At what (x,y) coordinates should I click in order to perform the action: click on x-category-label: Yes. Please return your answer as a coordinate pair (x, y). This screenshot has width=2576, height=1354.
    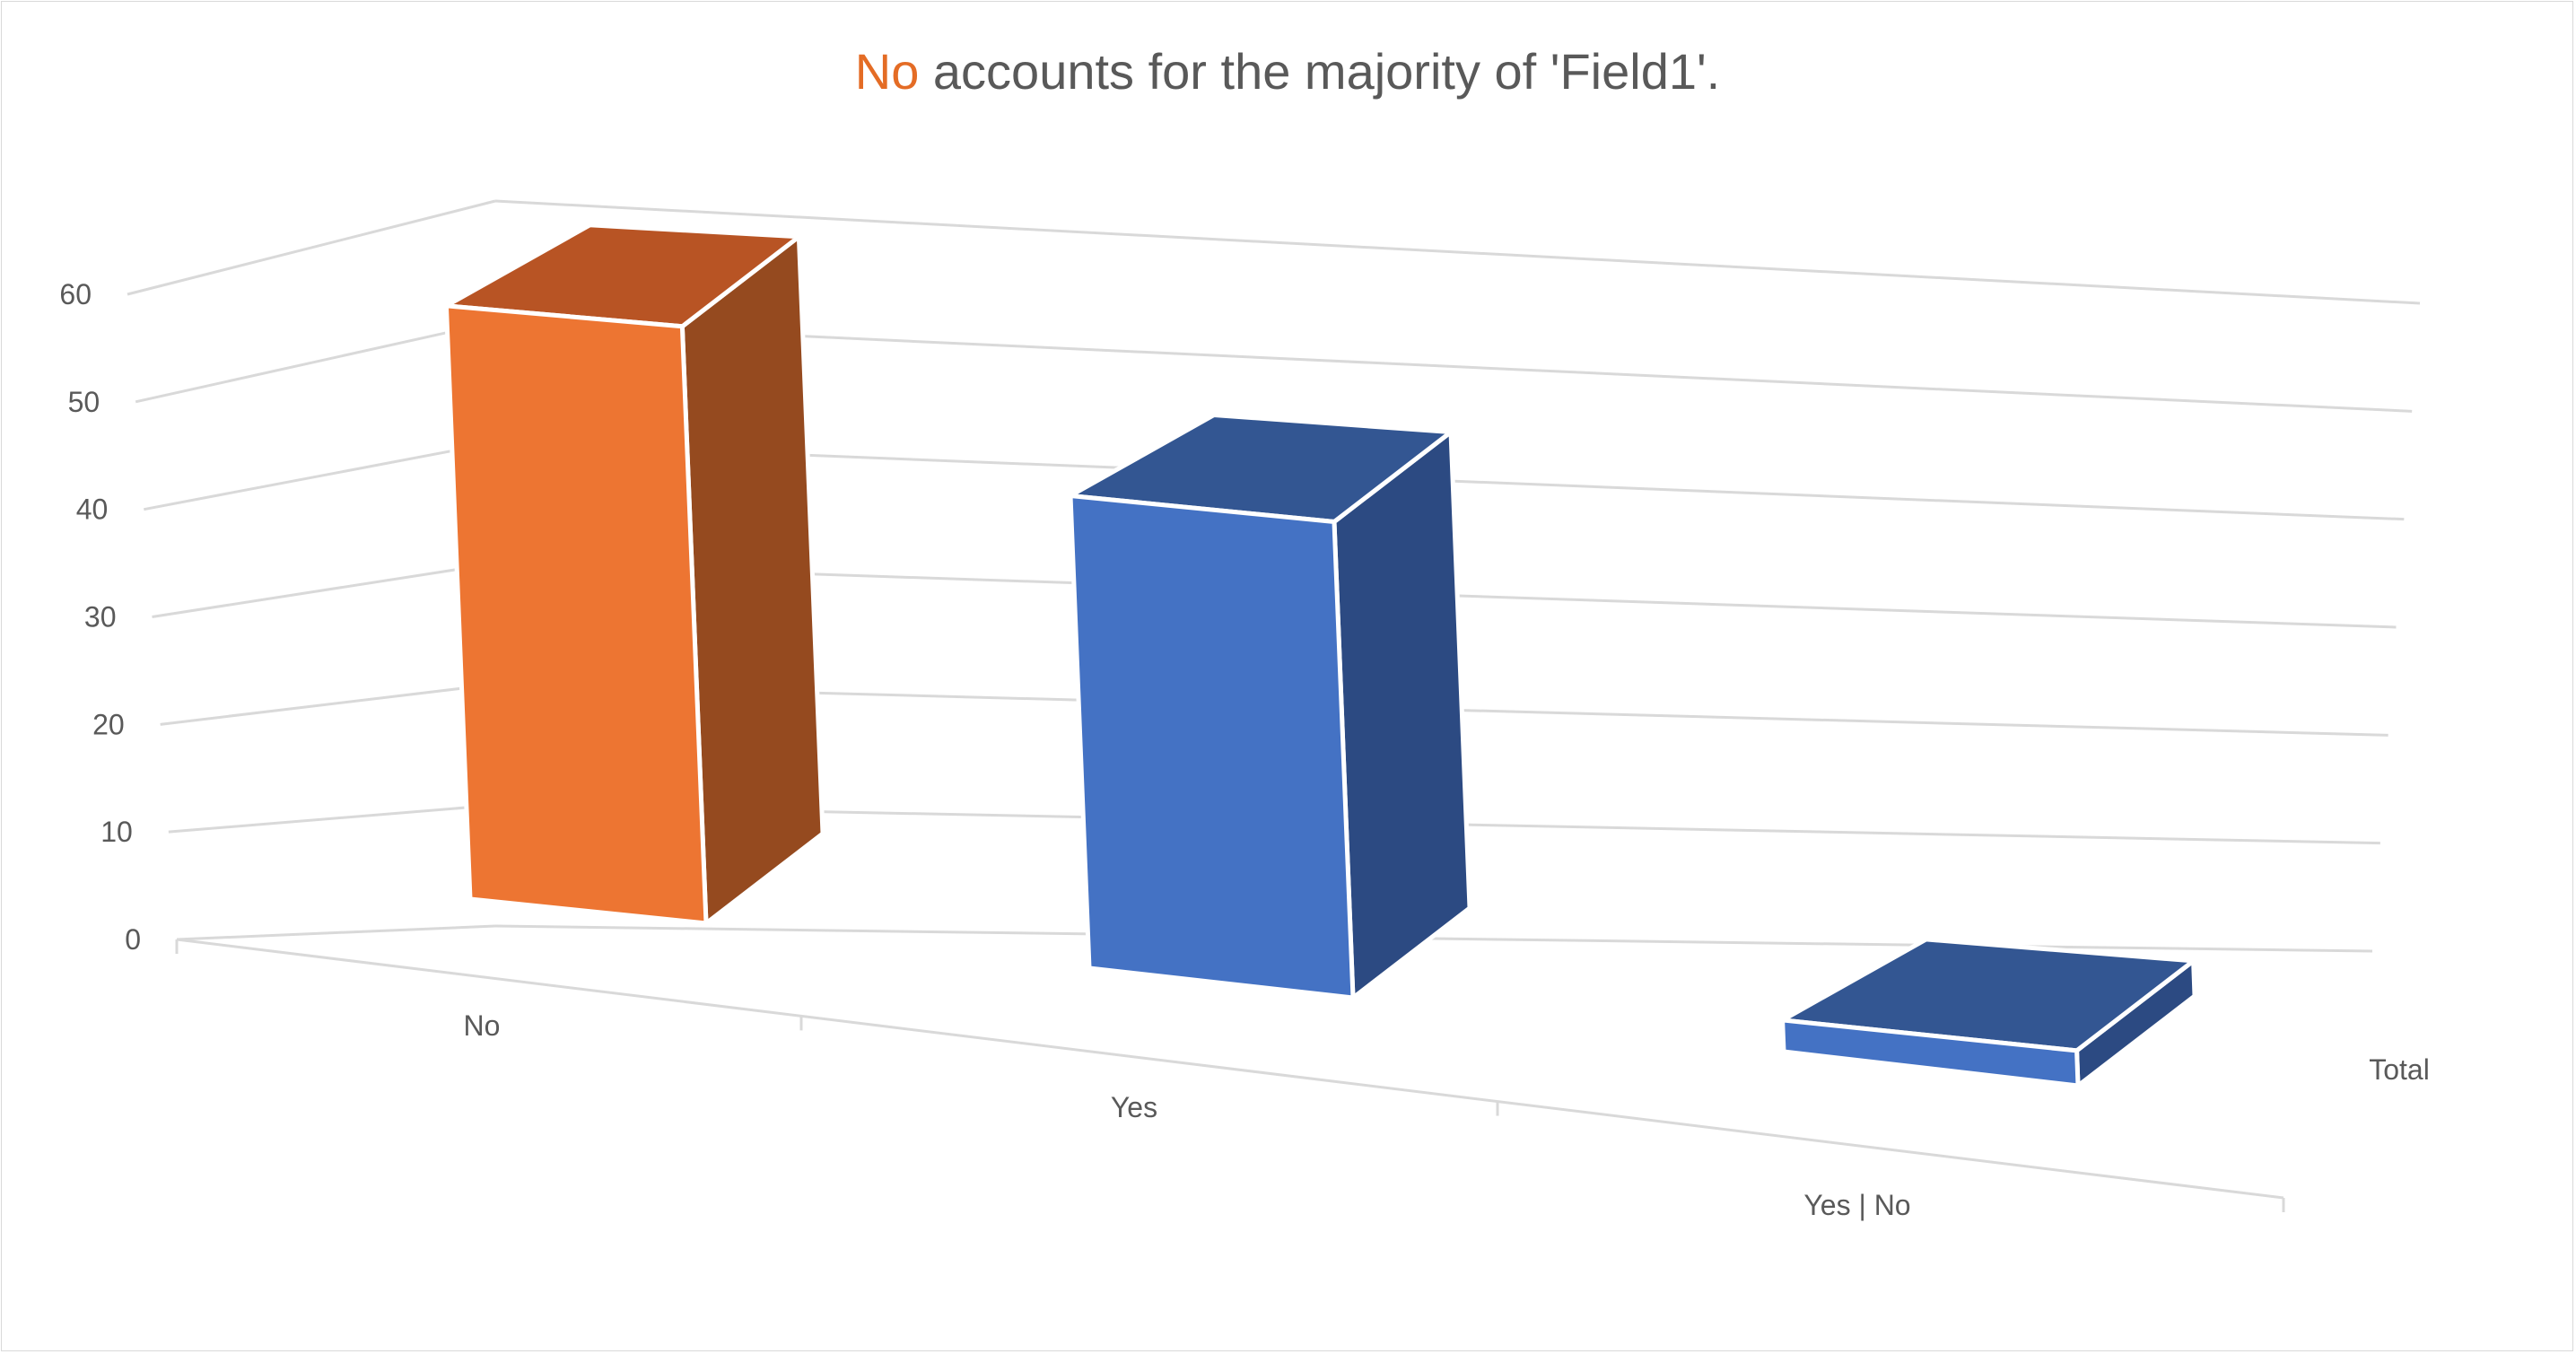
    Looking at the image, I should click on (1134, 1107).